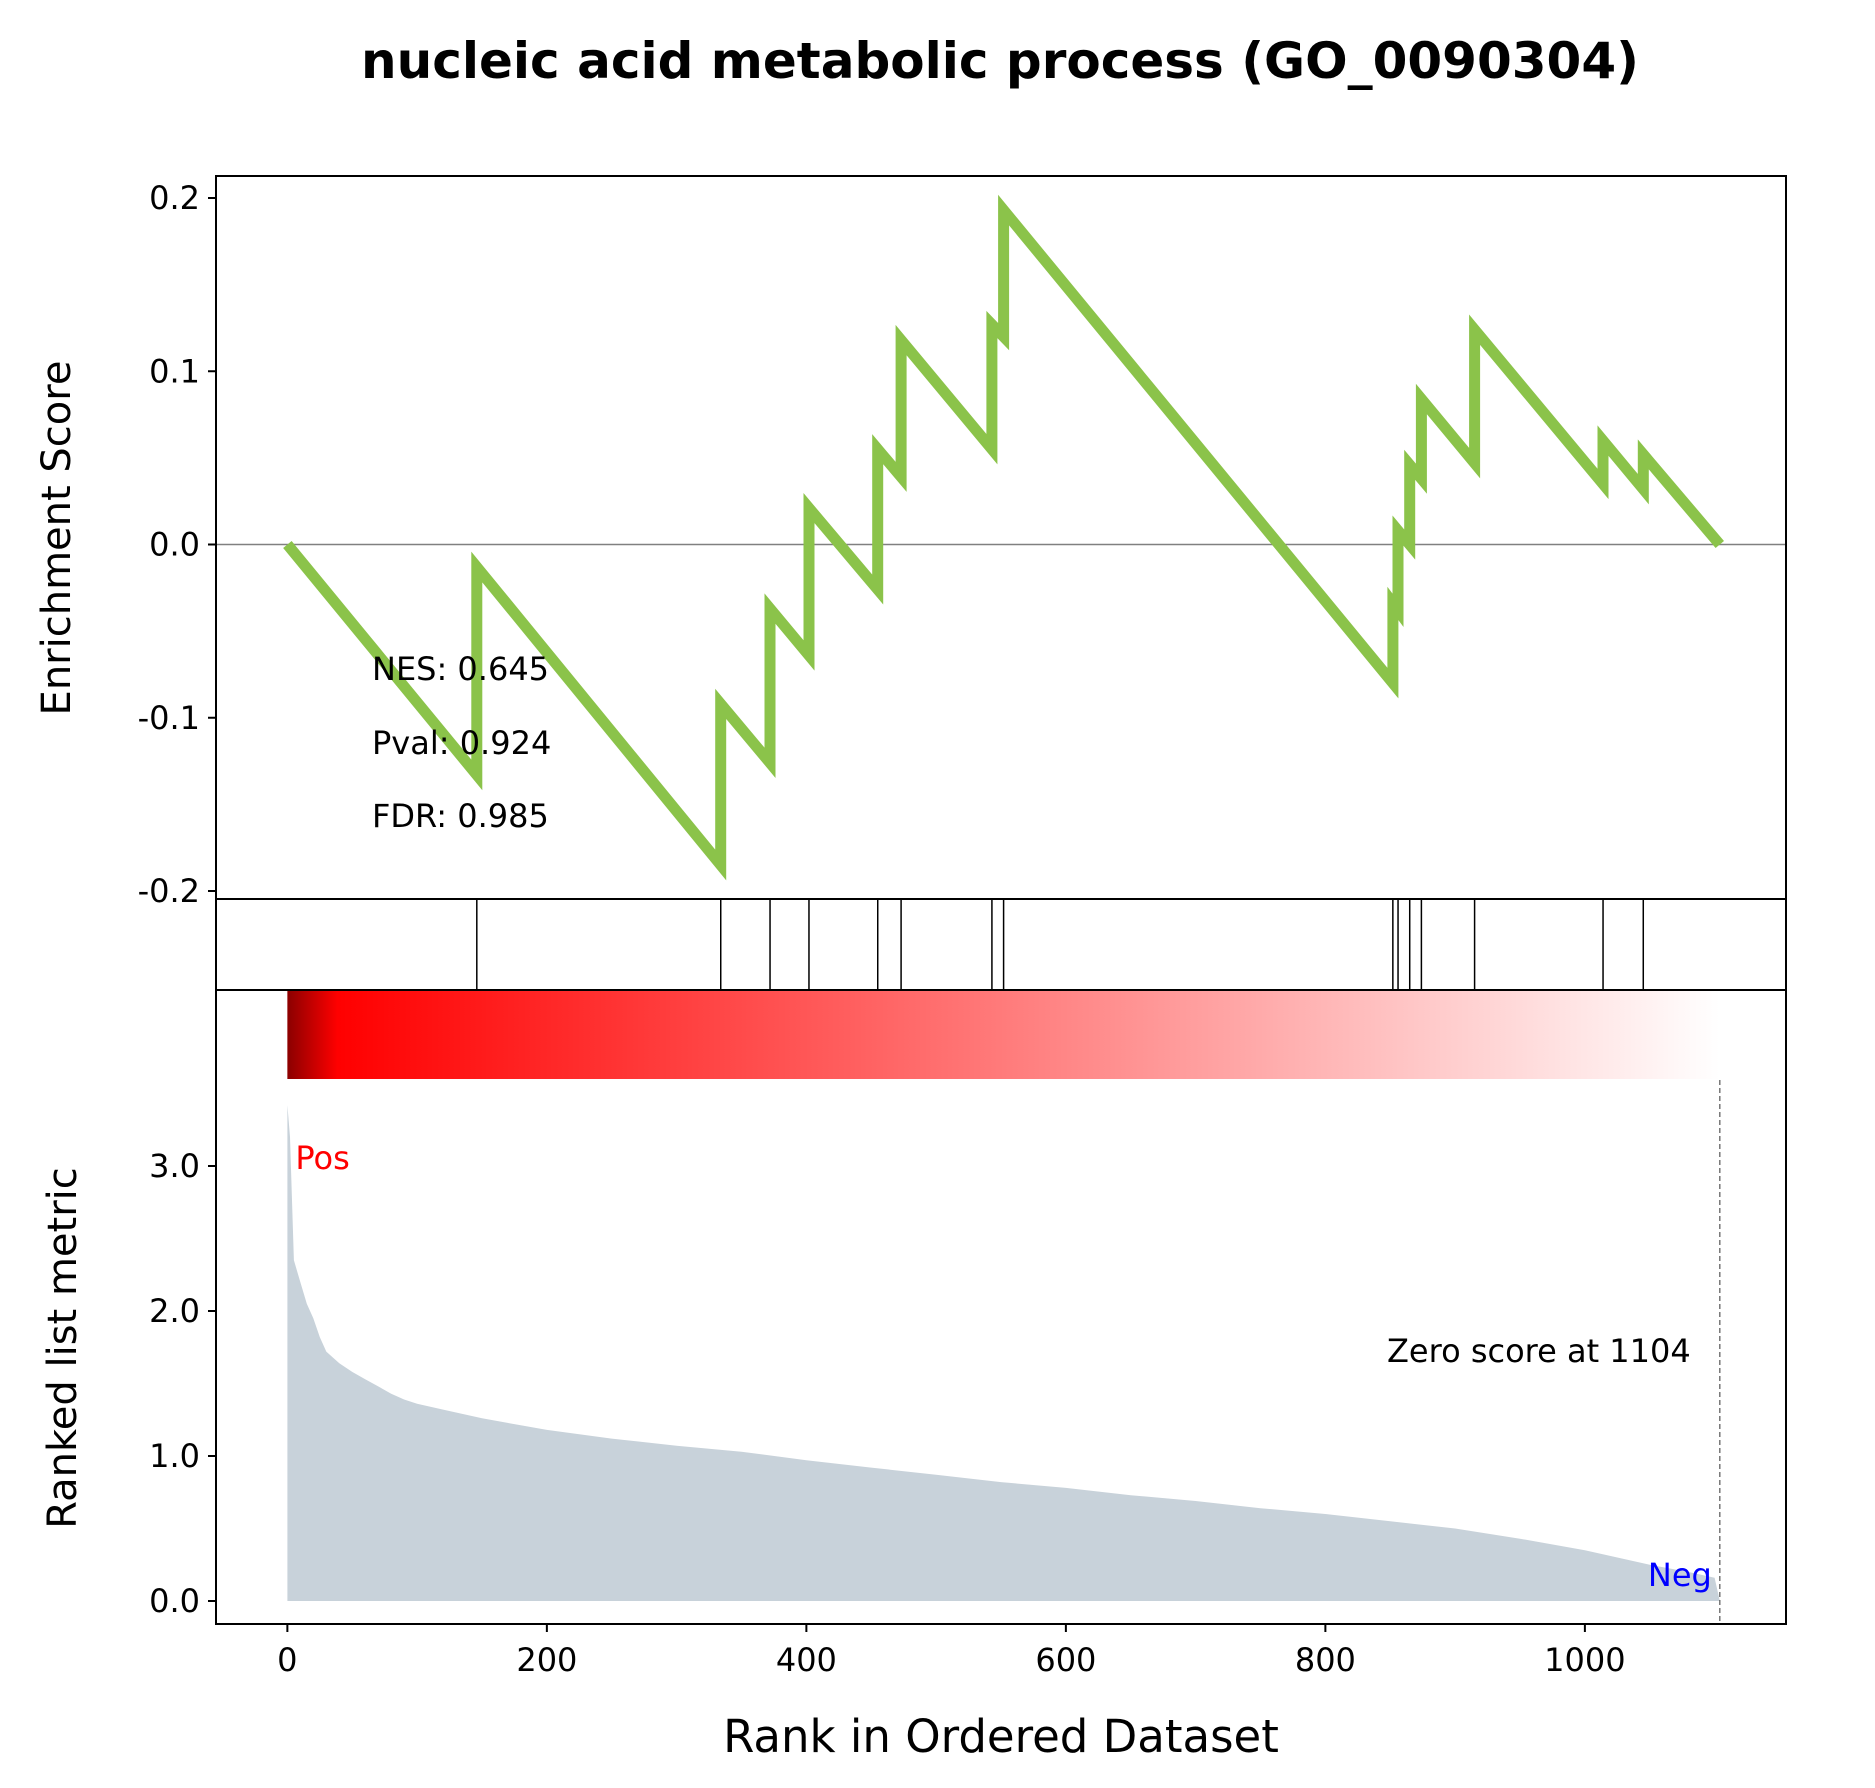 Image resolution: width=1875 pixels, height=1788 pixels. Describe the element at coordinates (174, 198) in the screenshot. I see `es-y-tick-label: 0.2` at that location.